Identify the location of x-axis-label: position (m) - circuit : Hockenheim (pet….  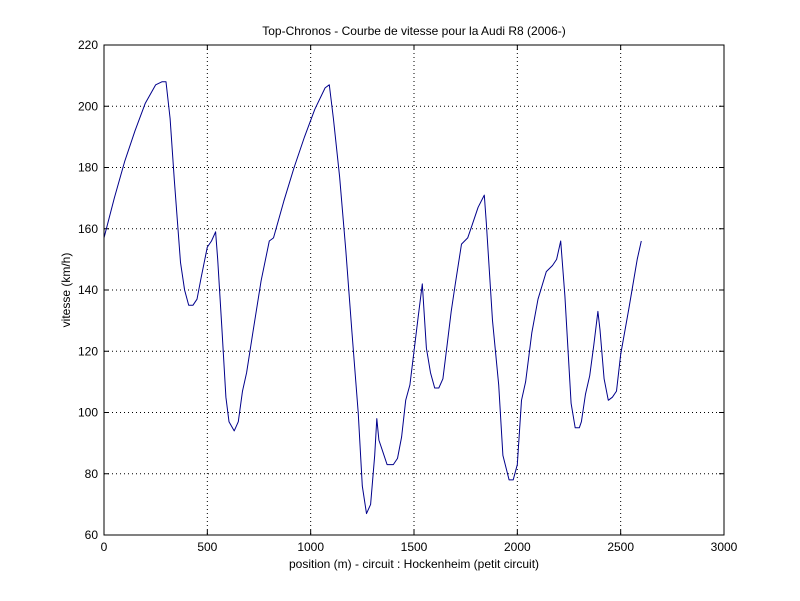
(414, 564).